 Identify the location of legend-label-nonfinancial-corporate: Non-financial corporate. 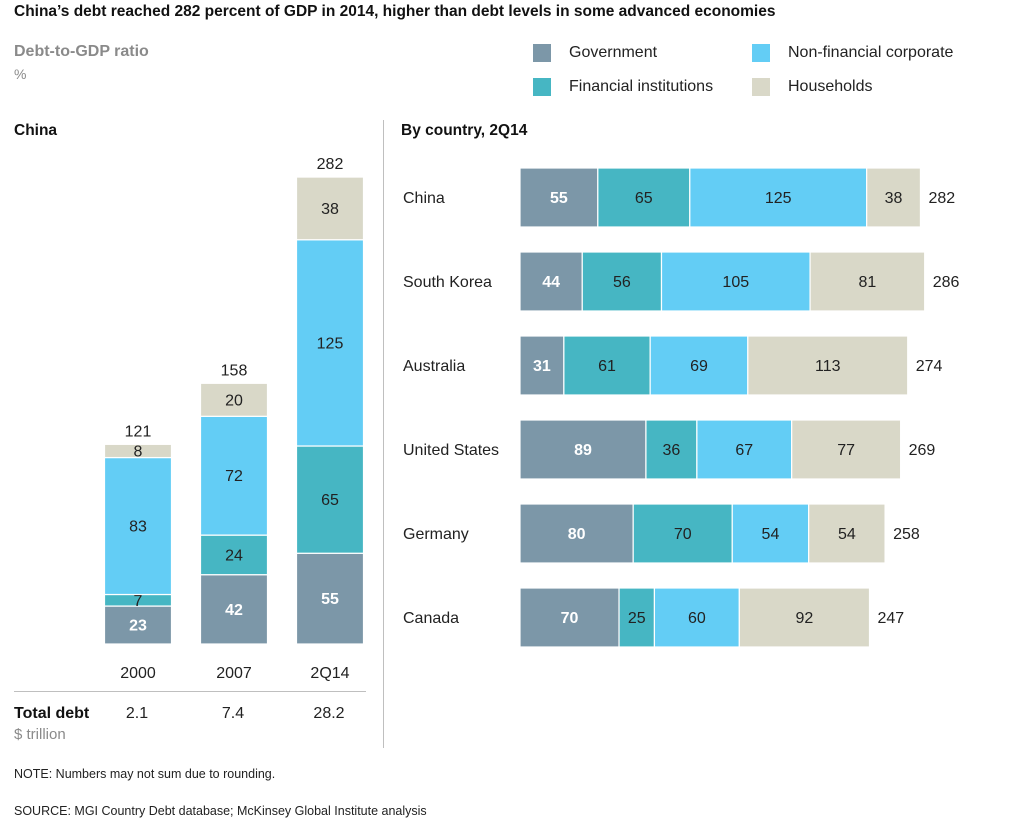
(871, 52).